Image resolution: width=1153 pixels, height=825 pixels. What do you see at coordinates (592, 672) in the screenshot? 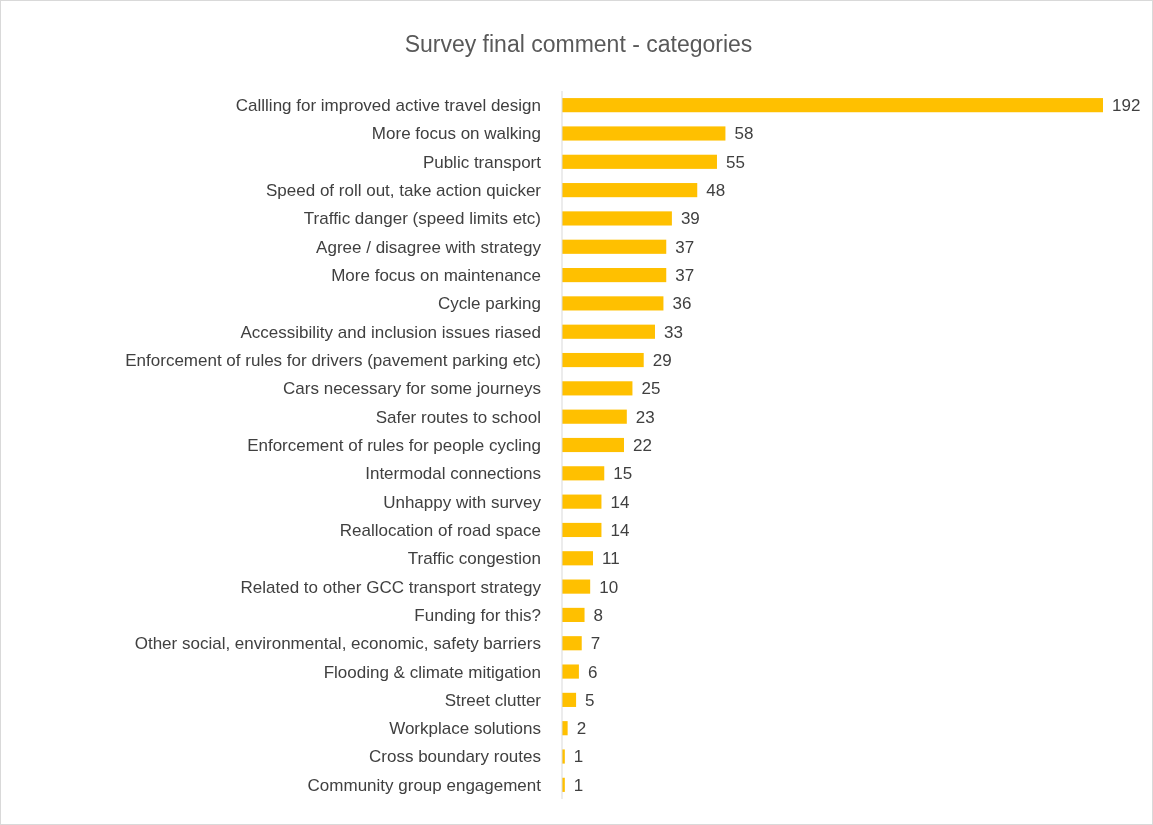
I see `data-label: 6` at bounding box center [592, 672].